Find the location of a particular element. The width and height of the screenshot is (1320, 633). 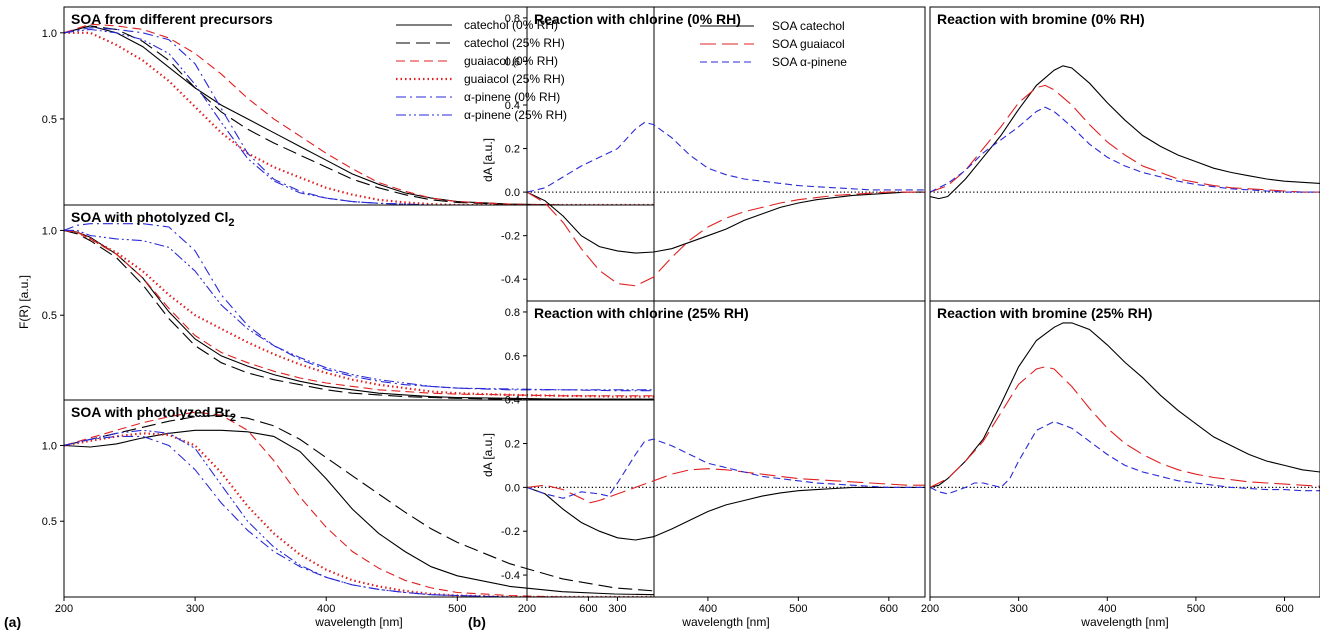

legend-entry: catechol (25% RH) is located at coordinates (514, 43).